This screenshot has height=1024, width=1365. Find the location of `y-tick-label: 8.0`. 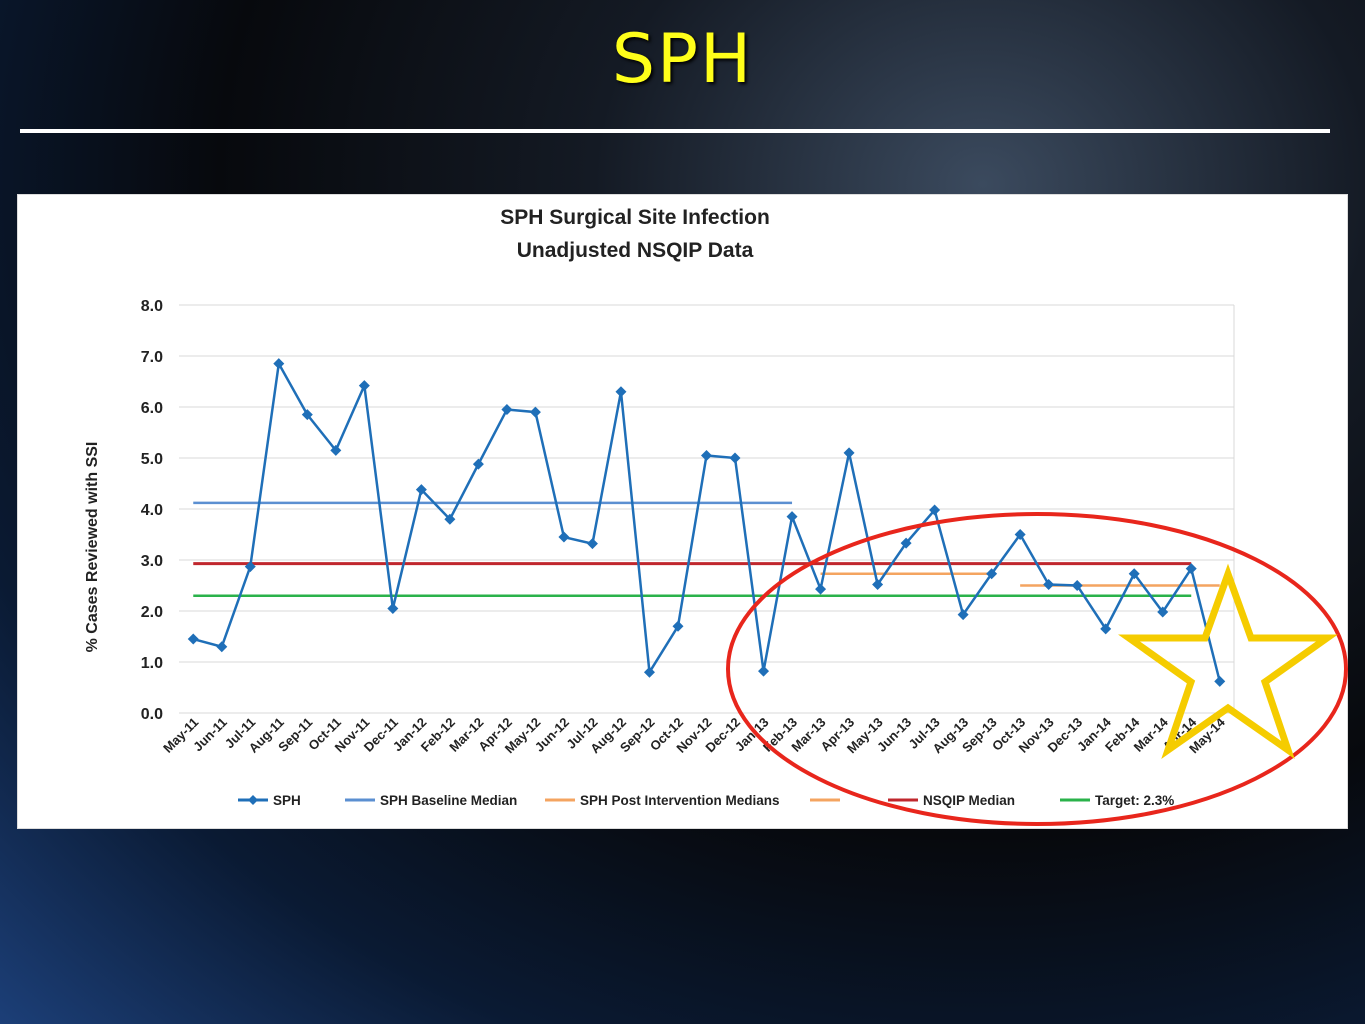

y-tick-label: 8.0 is located at coordinates (152, 306).